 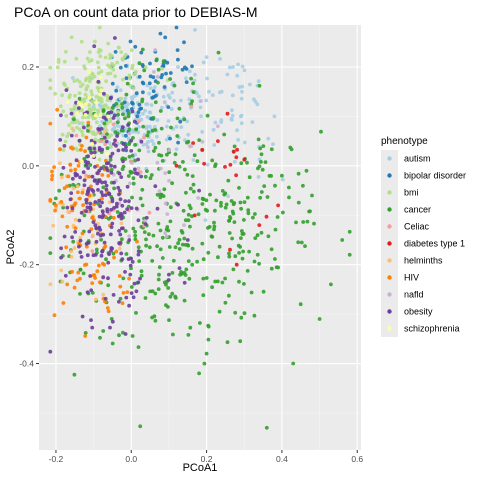 I want to click on legend-item: obesity, so click(x=407, y=311).